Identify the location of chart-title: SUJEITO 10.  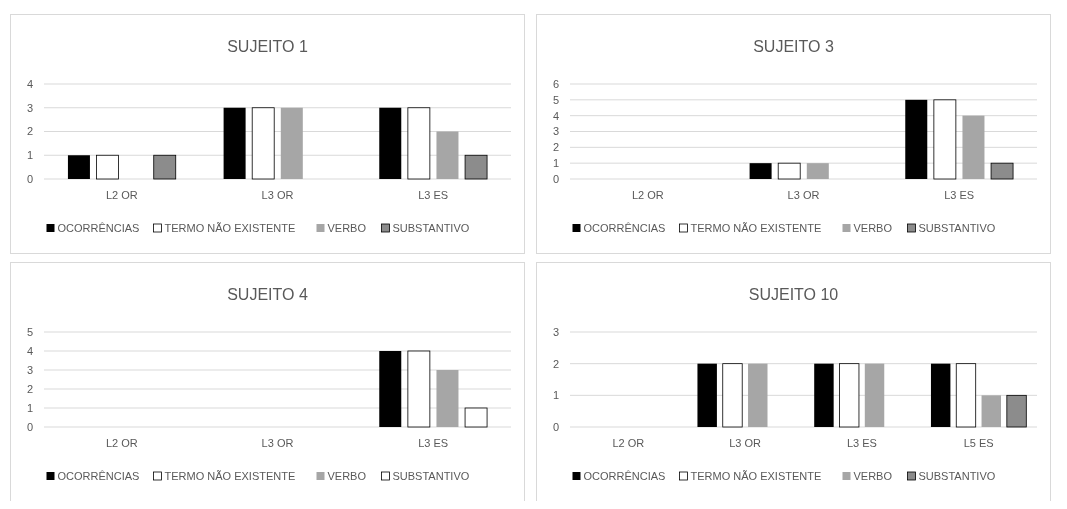
(793, 294).